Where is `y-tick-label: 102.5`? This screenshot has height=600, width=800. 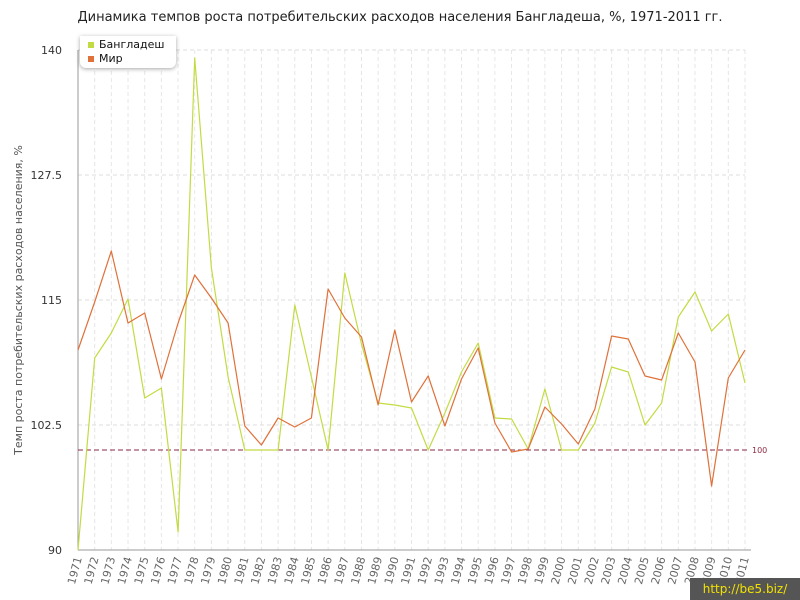
y-tick-label: 102.5 is located at coordinates (47, 425).